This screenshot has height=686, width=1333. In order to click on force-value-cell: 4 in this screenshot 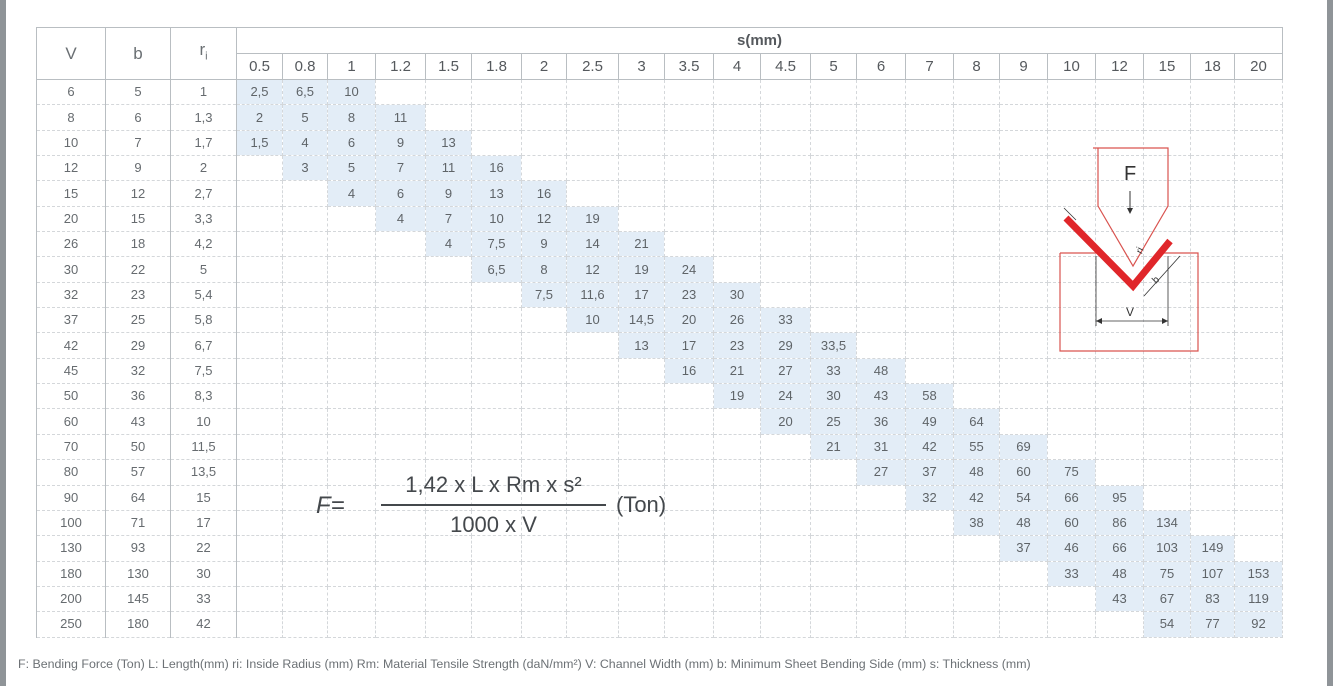, I will do `click(448, 244)`.